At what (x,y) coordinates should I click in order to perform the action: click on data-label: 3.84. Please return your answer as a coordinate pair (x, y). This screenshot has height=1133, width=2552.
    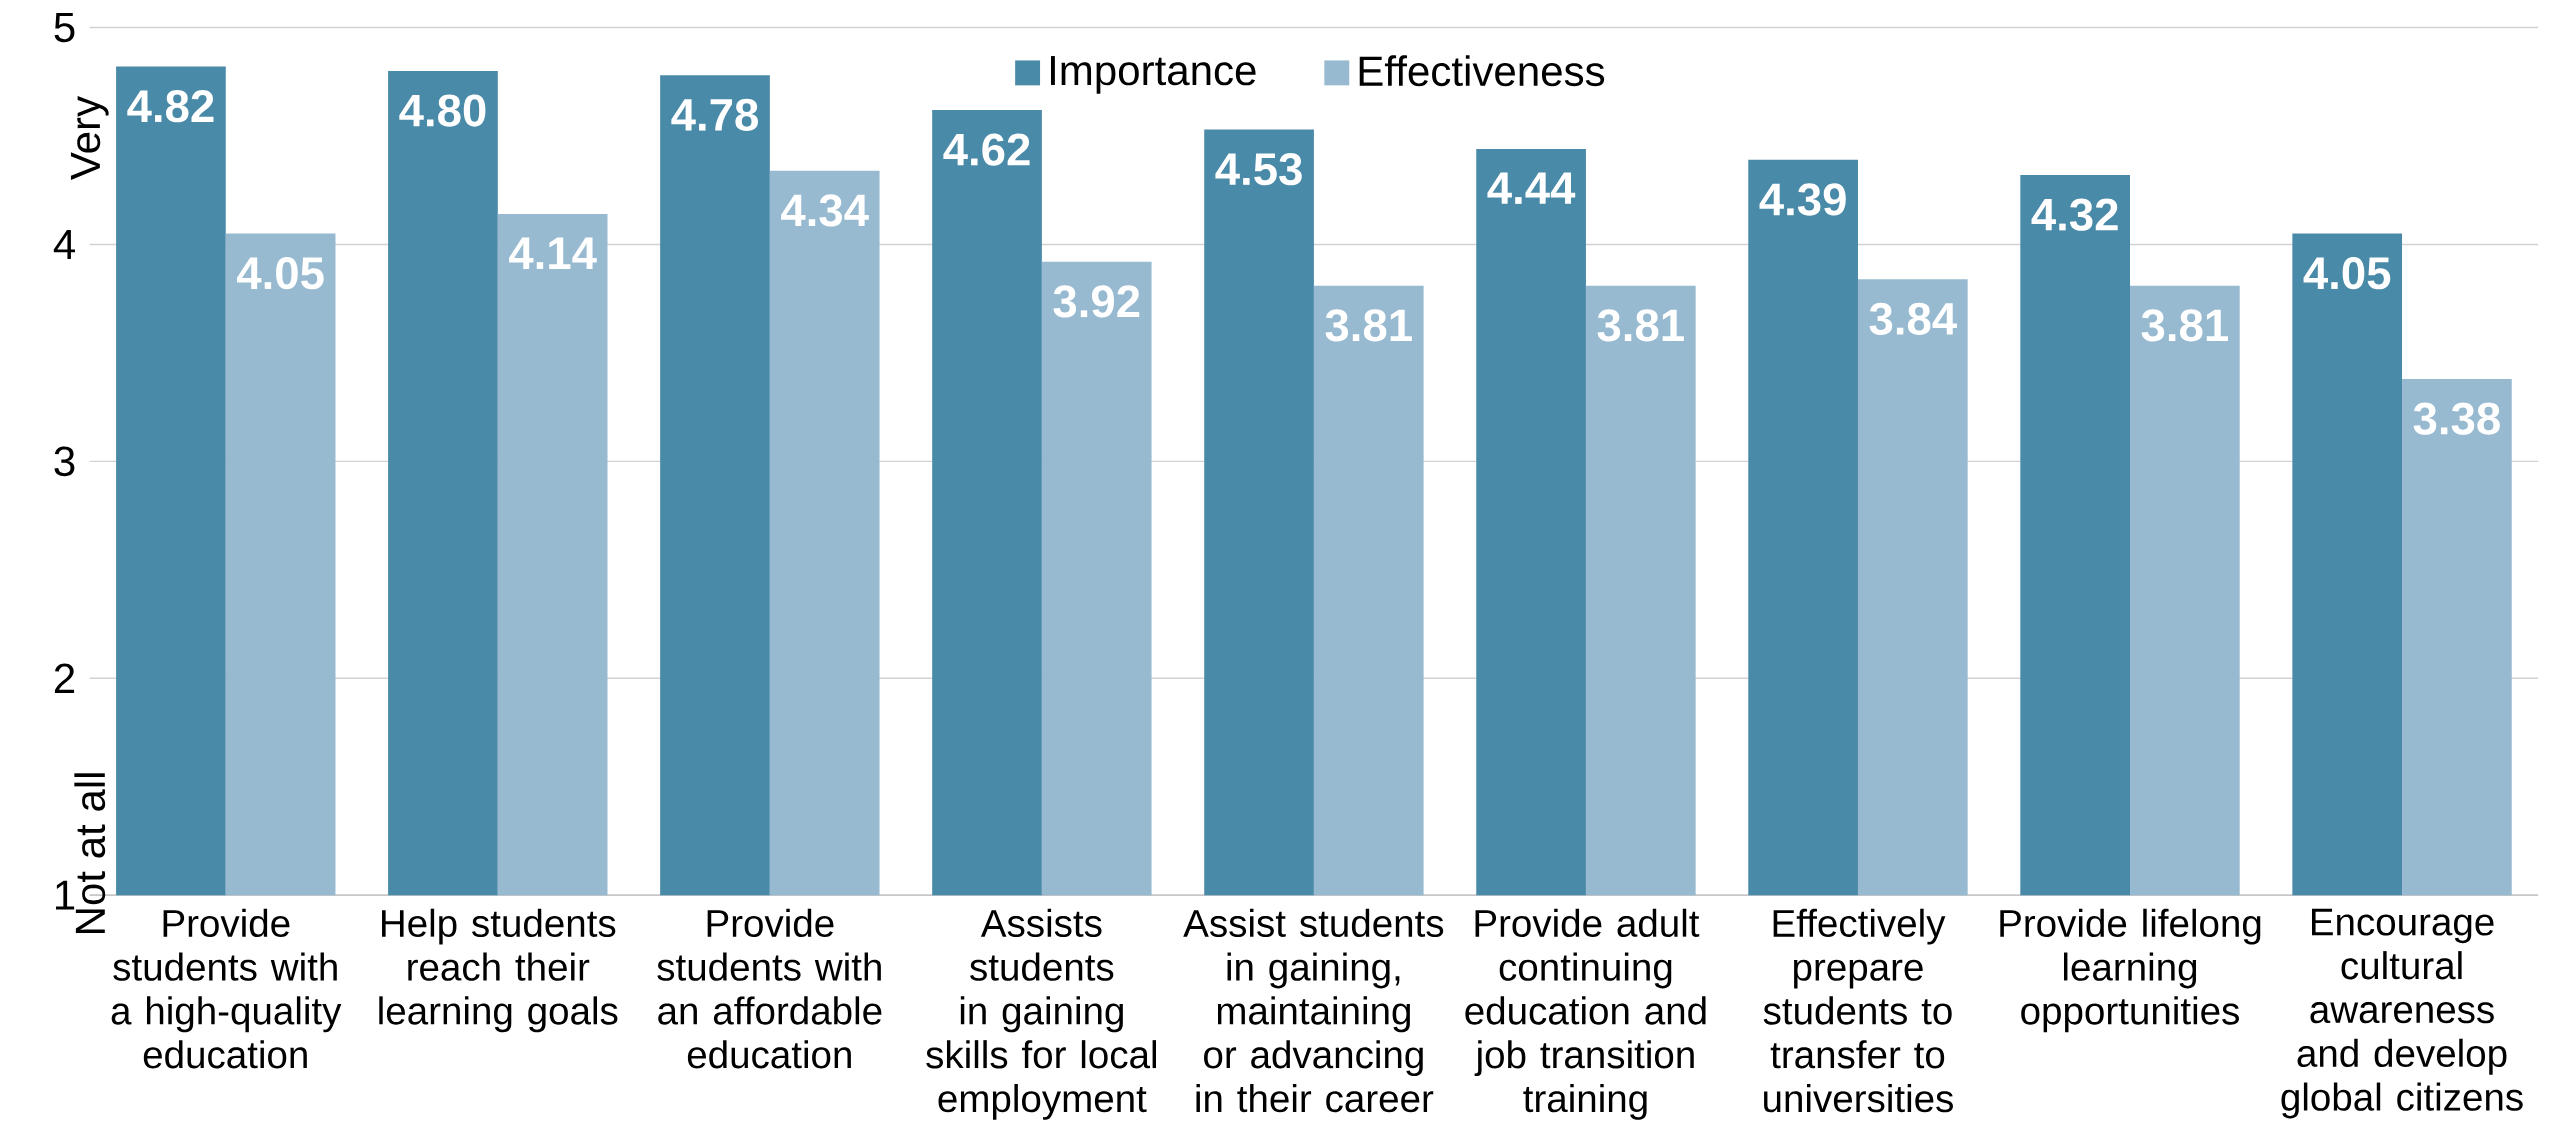
    Looking at the image, I should click on (1913, 319).